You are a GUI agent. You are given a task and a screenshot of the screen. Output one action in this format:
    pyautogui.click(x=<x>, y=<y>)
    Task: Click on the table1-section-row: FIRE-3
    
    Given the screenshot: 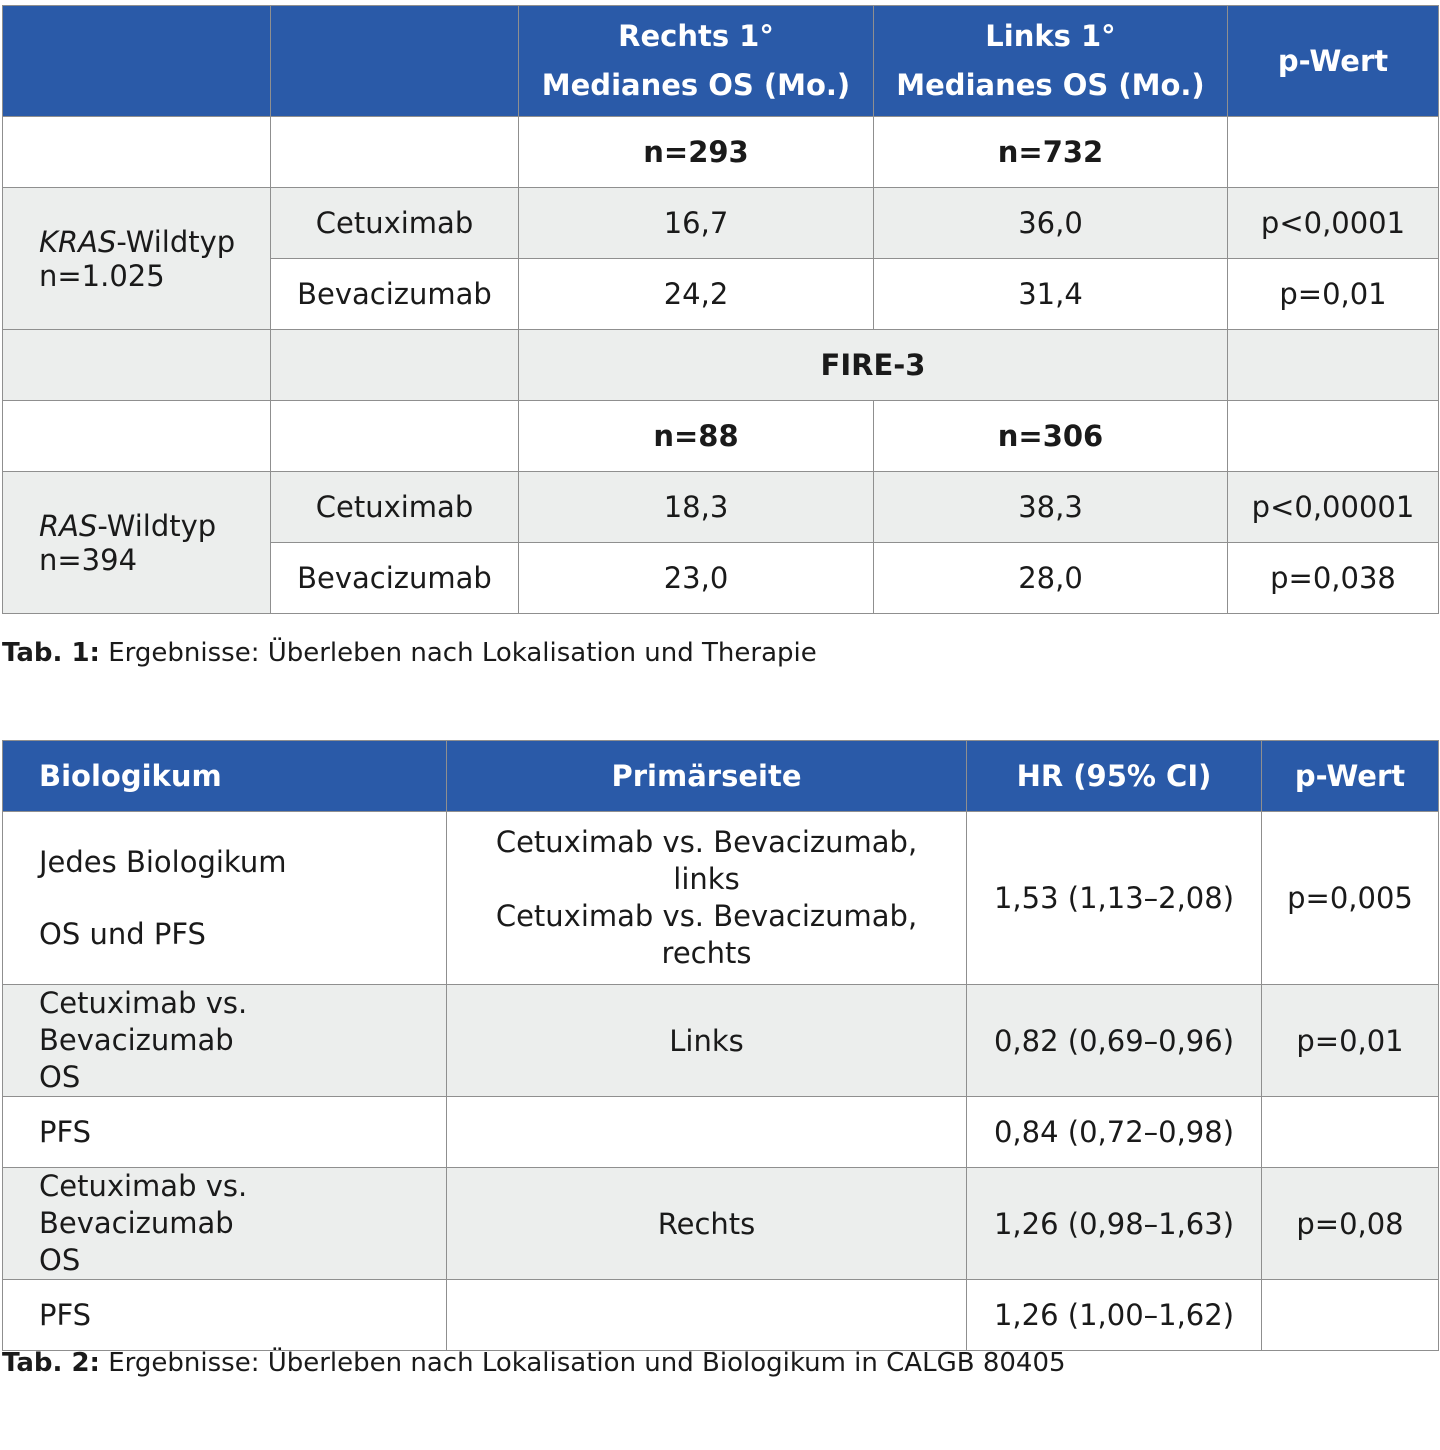 What is the action you would take?
    pyautogui.click(x=720, y=365)
    